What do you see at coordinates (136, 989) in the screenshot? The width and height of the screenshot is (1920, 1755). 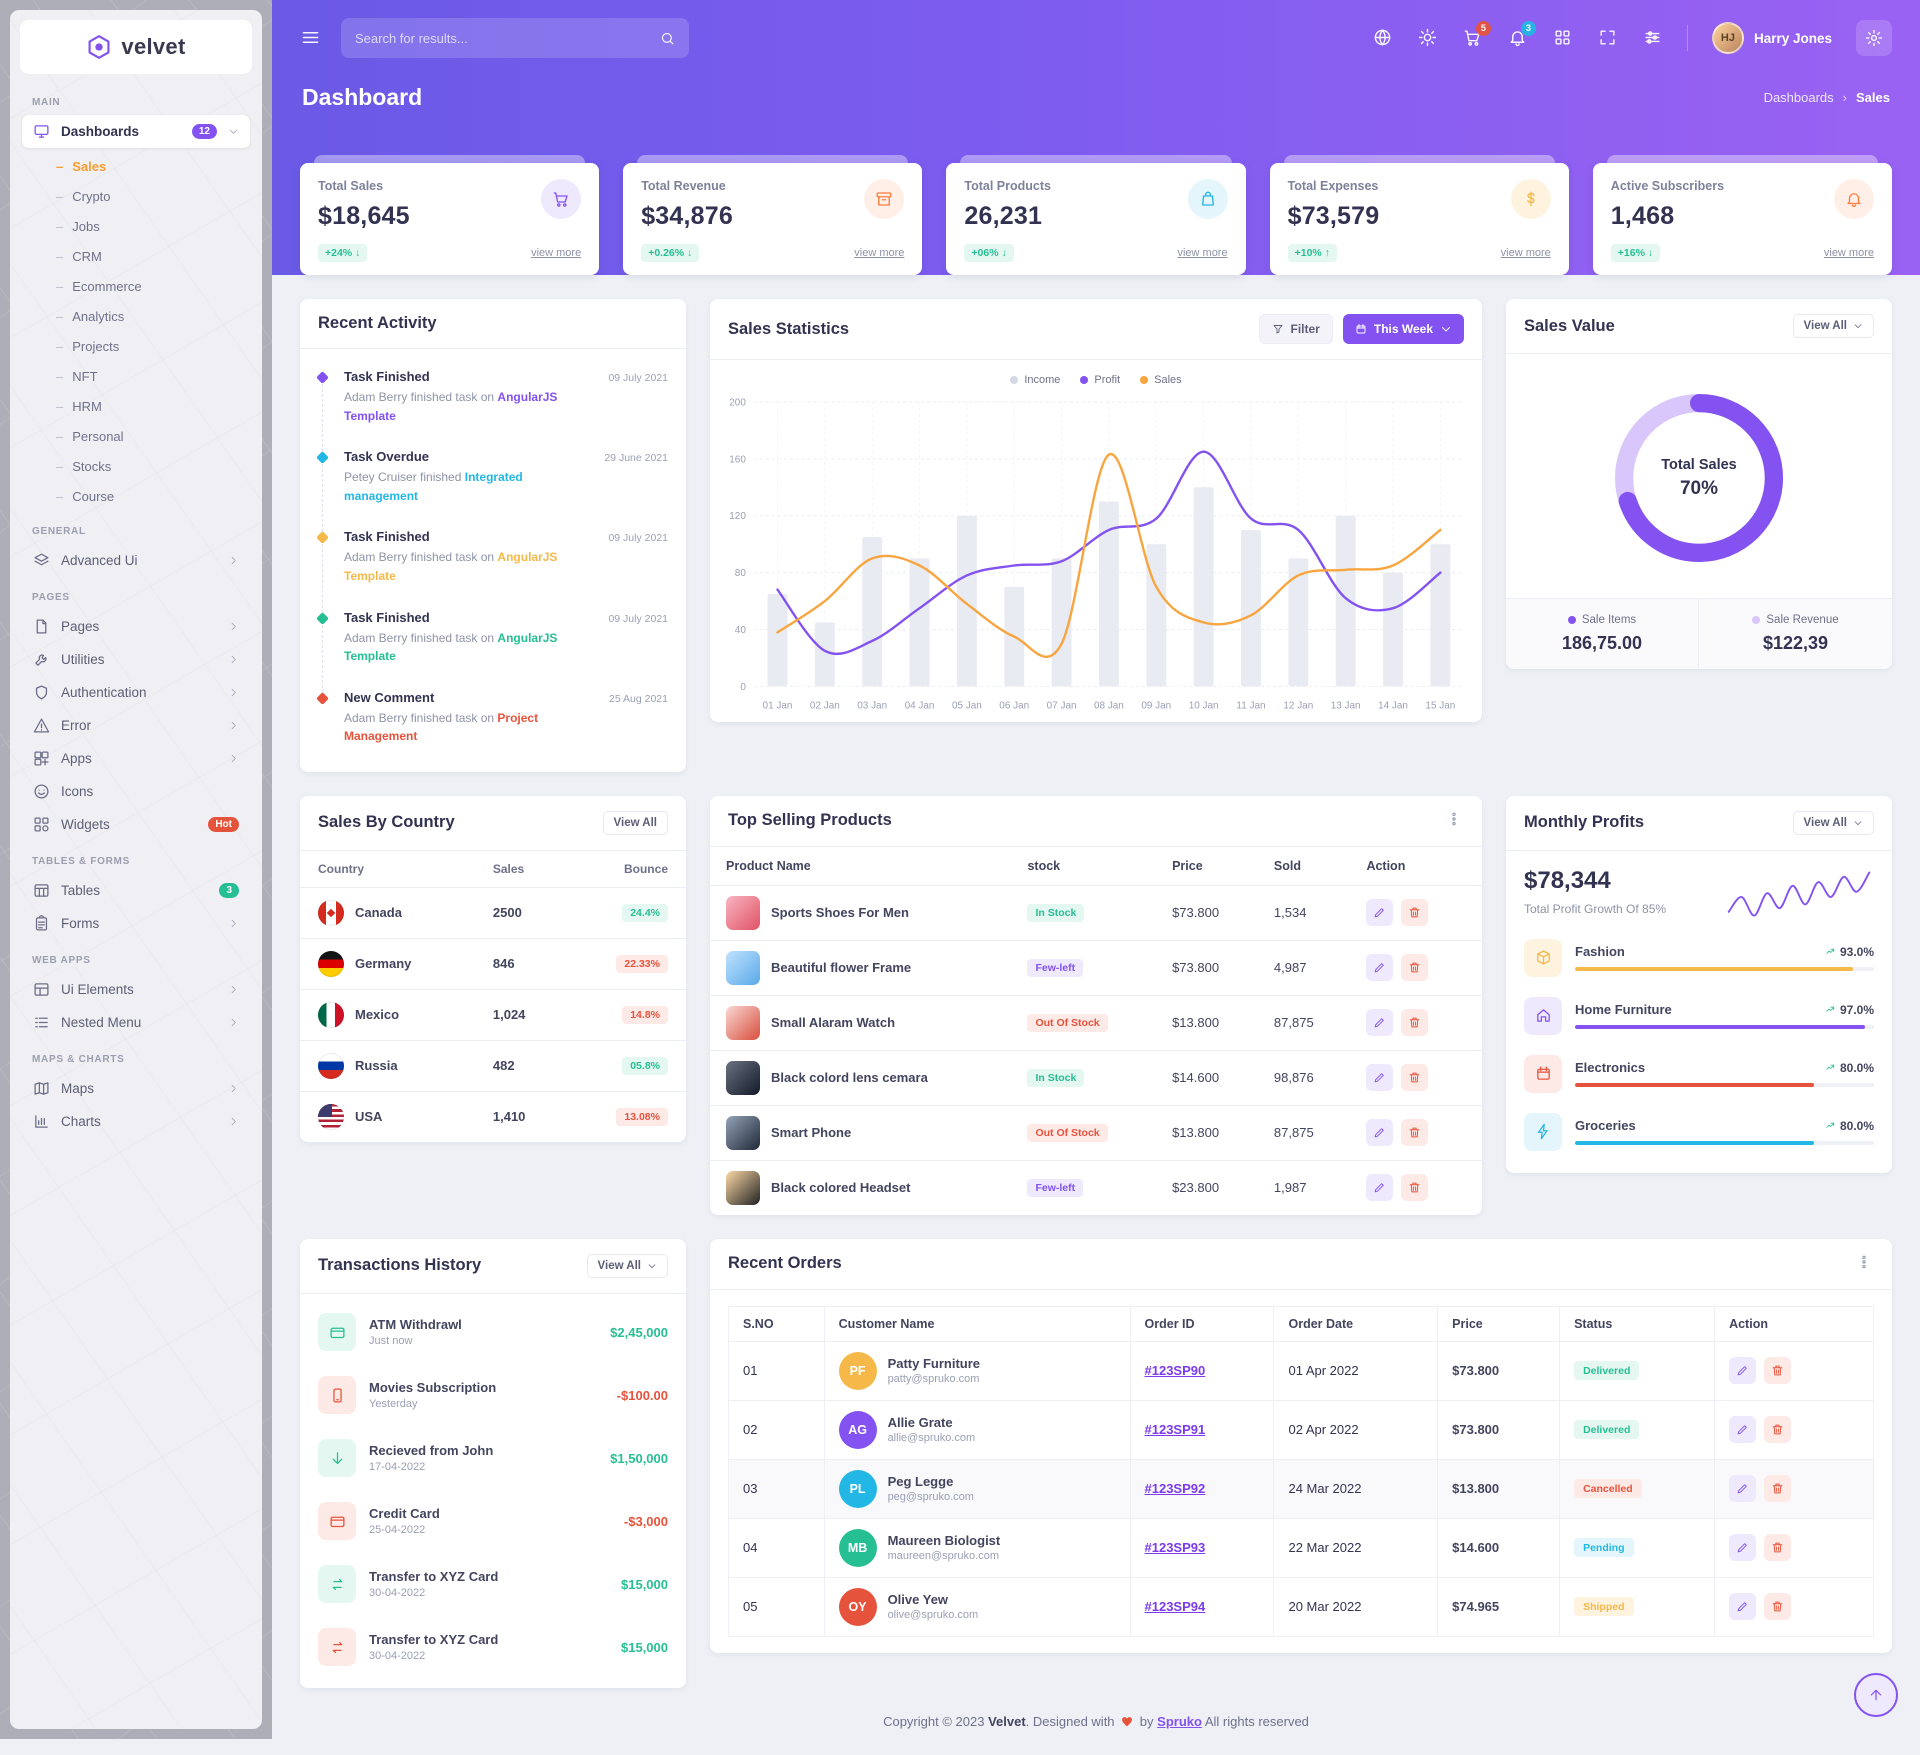 I see `sidebar-item-ui-elements: Ui Elements` at bounding box center [136, 989].